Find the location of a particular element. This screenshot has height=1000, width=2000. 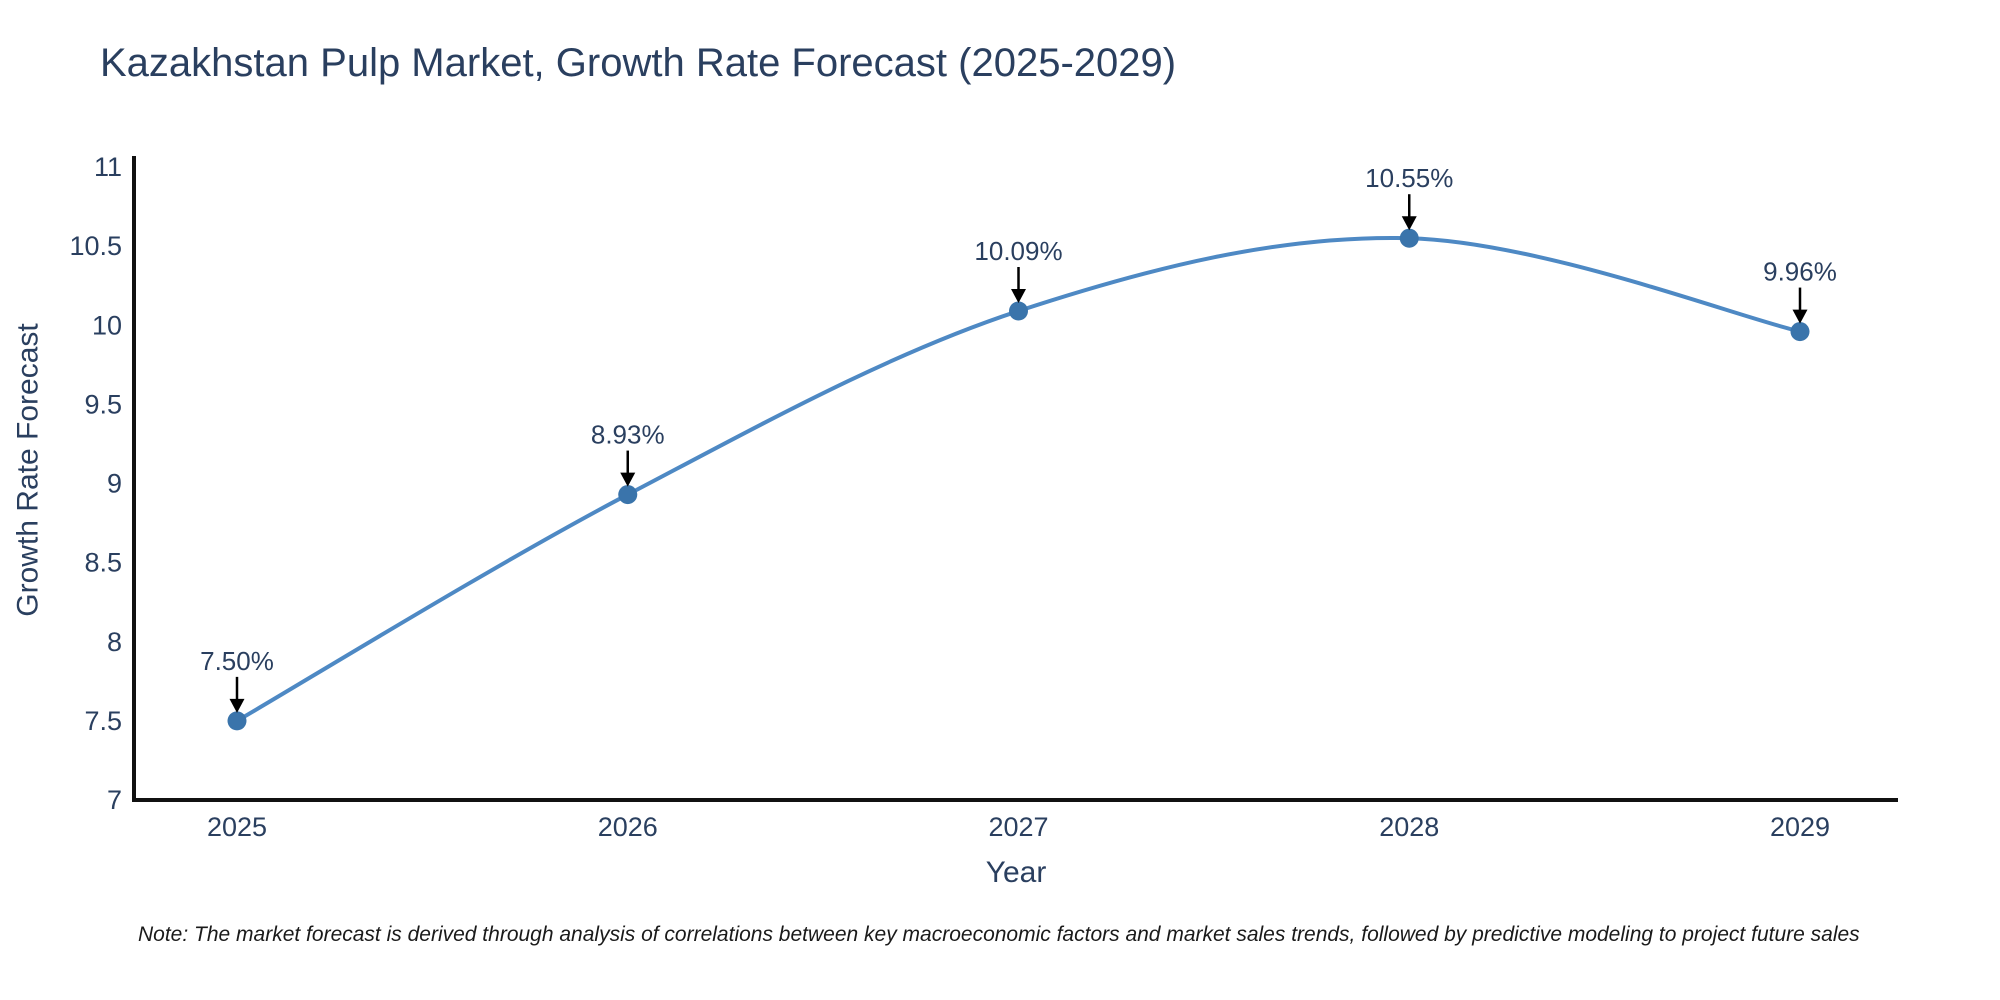

annotation-label: 8.93% is located at coordinates (628, 435).